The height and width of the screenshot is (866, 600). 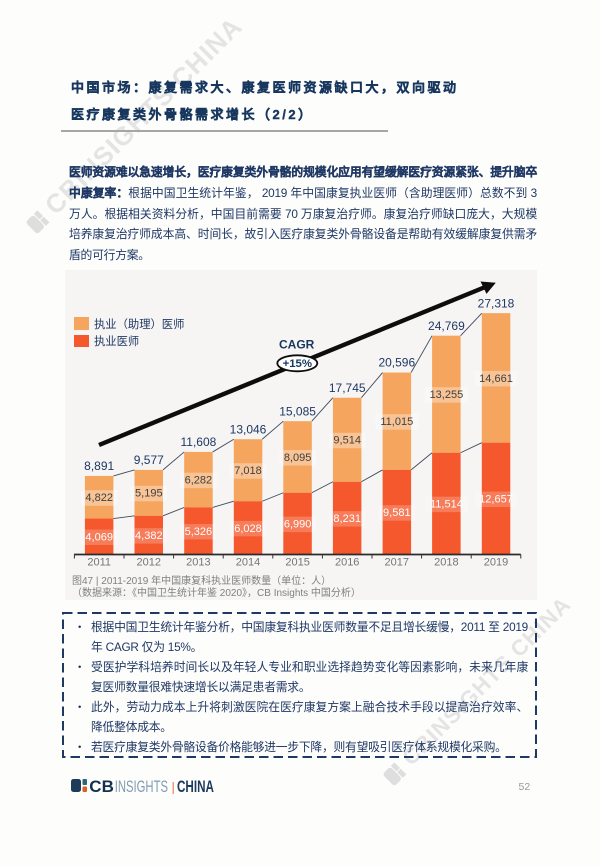 What do you see at coordinates (149, 536) in the screenshot?
I see `svg-text: 4,382` at bounding box center [149, 536].